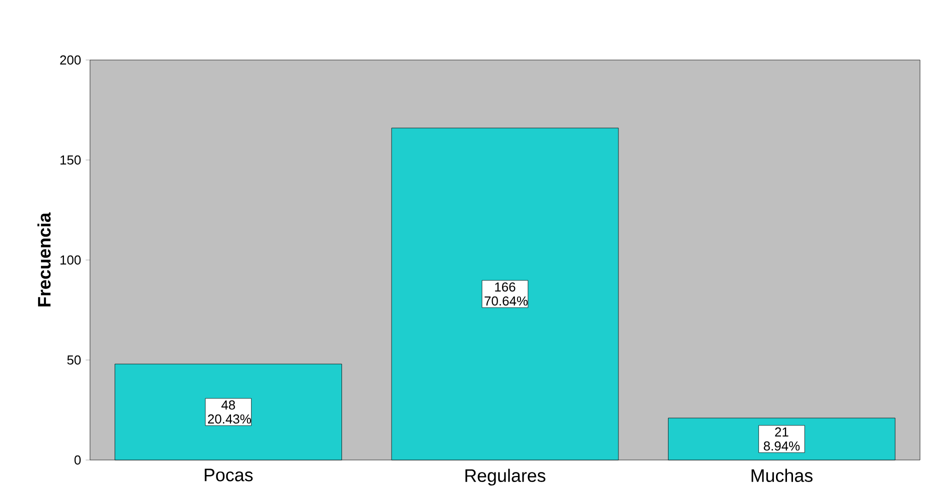 The image size is (937, 491). Describe the element at coordinates (782, 439) in the screenshot. I see `data-label: 21 8.94%` at that location.